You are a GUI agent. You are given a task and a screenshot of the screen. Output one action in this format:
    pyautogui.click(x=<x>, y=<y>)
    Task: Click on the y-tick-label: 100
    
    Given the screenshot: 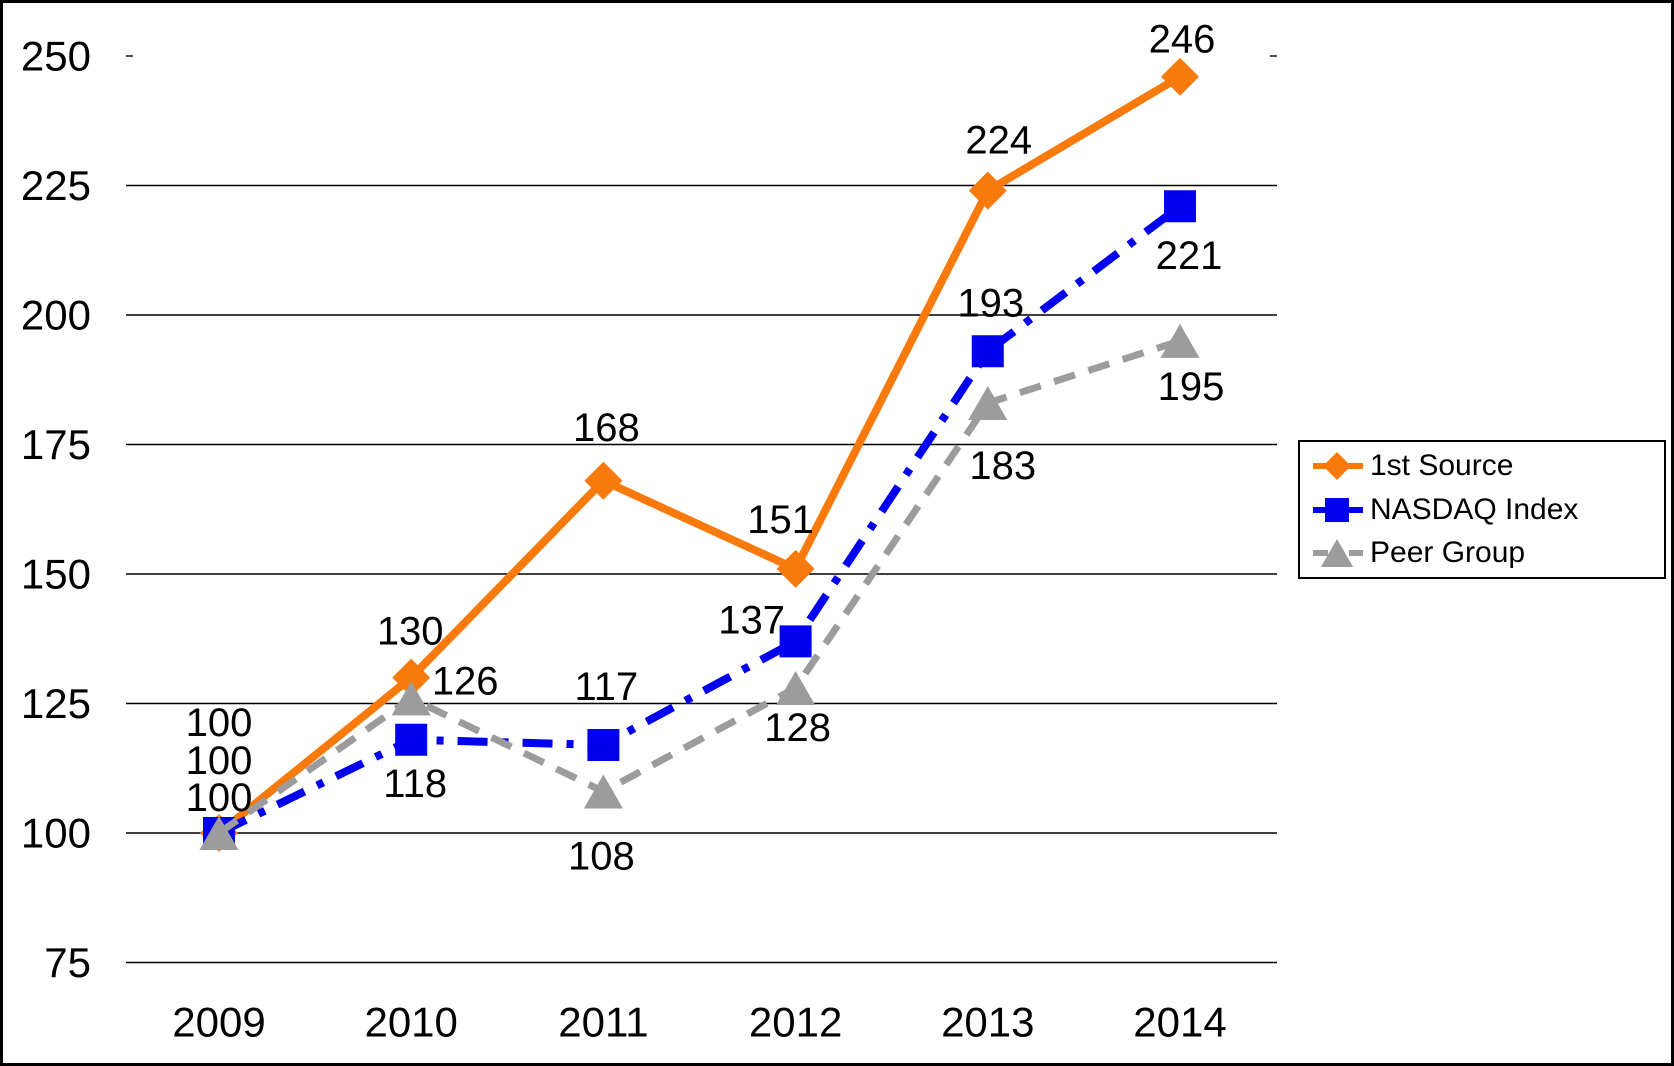 What is the action you would take?
    pyautogui.click(x=56, y=833)
    